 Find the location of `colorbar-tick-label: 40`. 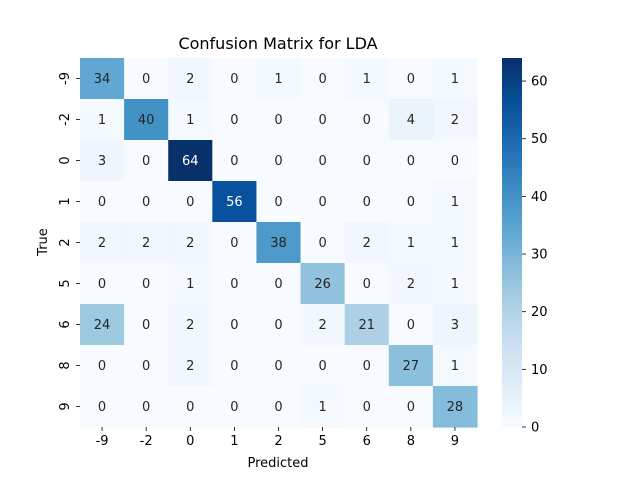

colorbar-tick-label: 40 is located at coordinates (539, 197).